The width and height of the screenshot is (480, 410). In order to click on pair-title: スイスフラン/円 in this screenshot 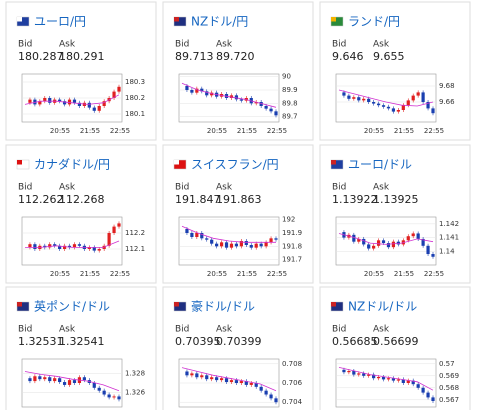, I will do `click(235, 165)`.